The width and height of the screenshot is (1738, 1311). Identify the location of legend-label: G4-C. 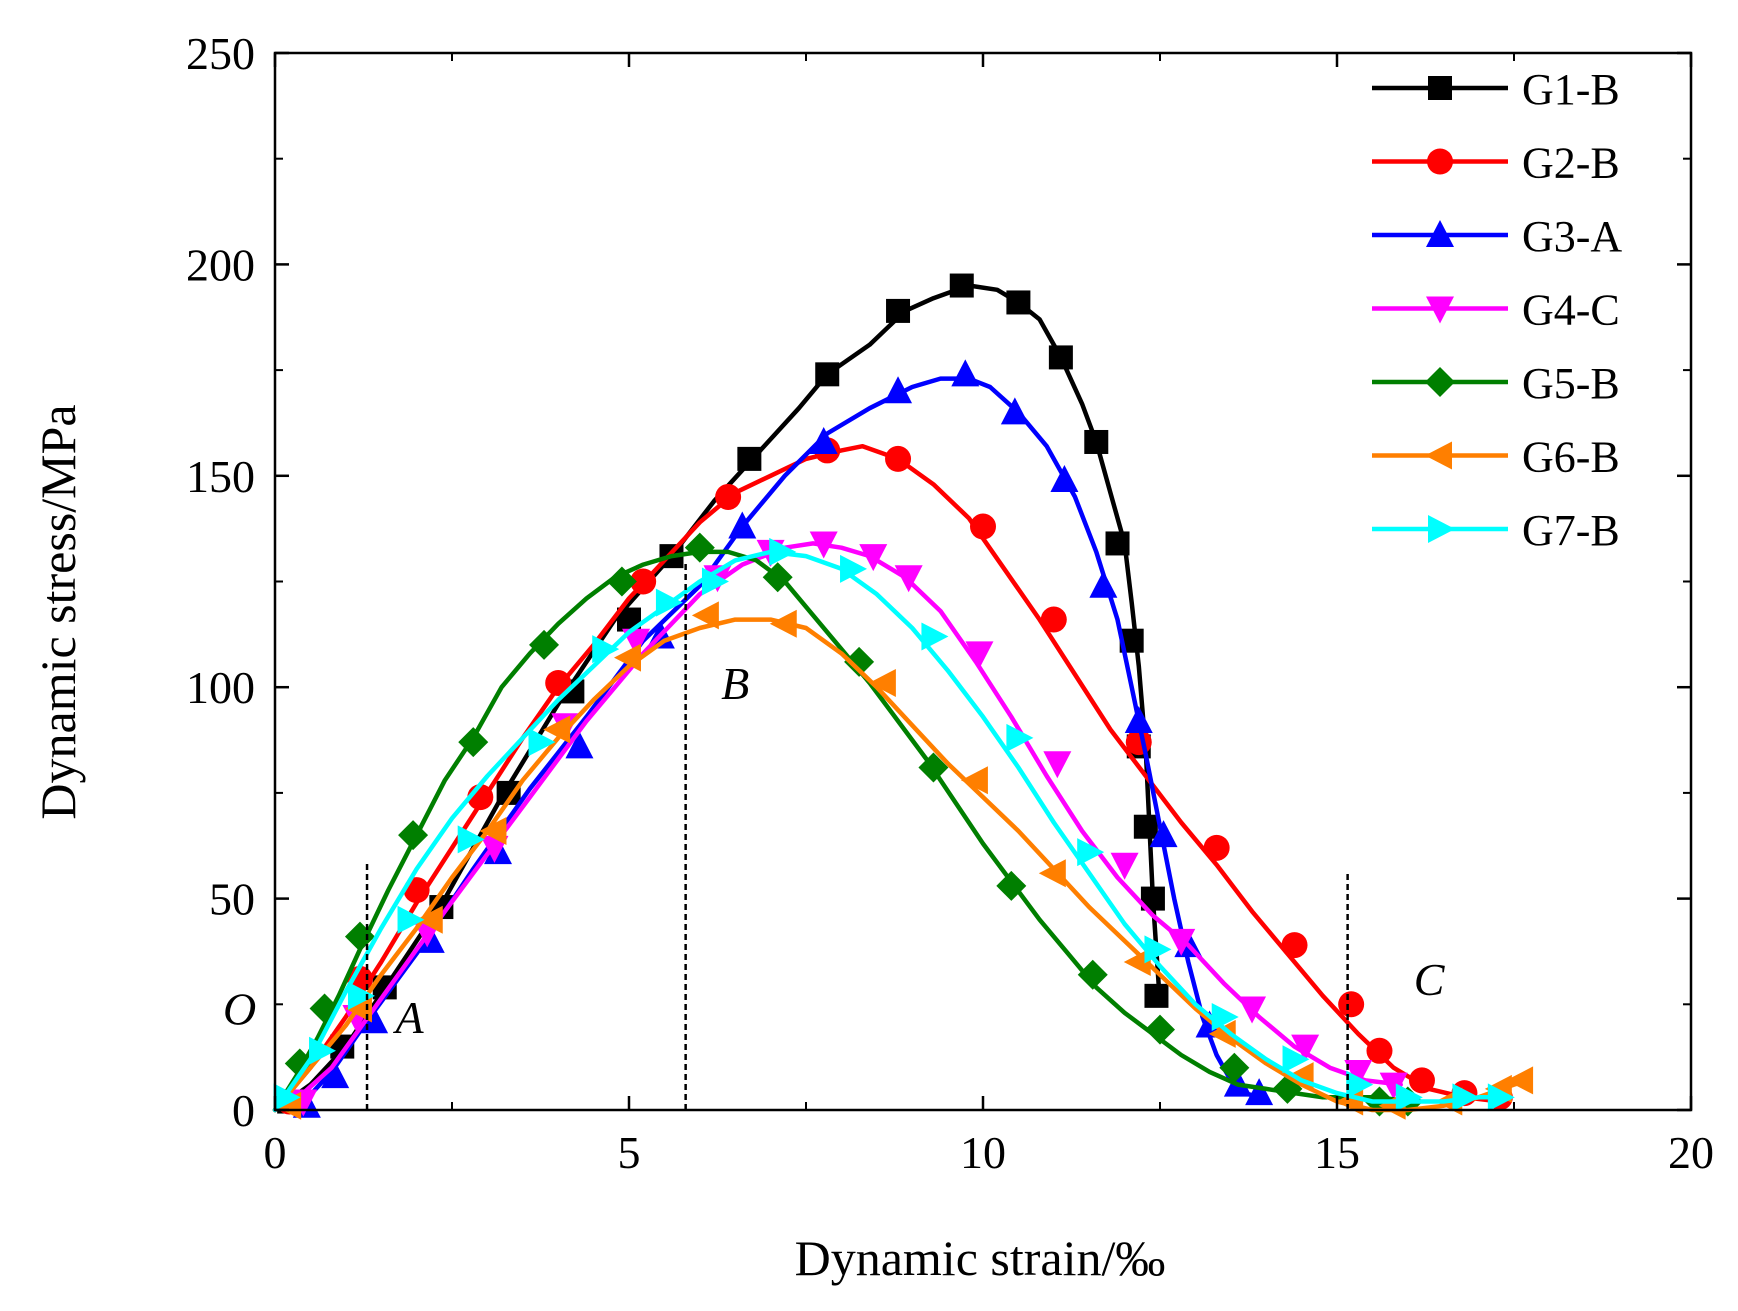
(1571, 310).